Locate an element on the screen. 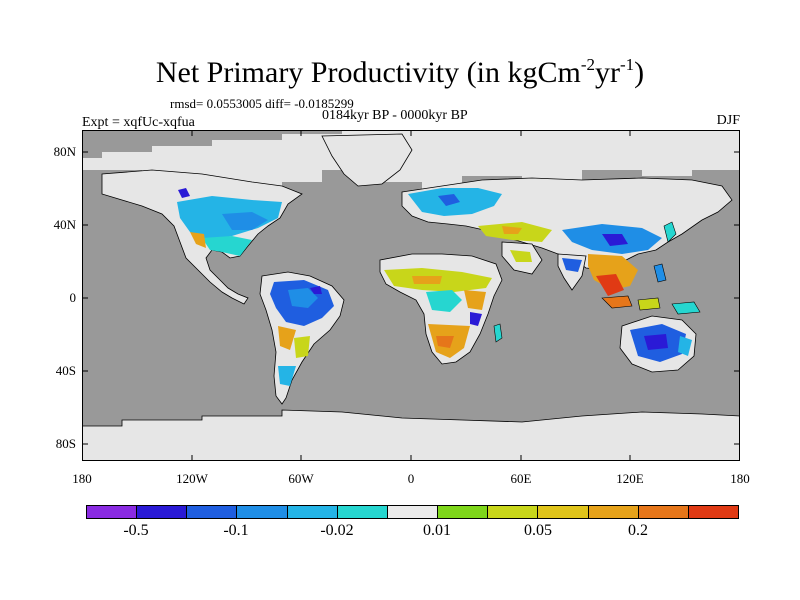 This screenshot has height=600, width=800. rmsd-diff-stats: rmsd= 0.0553005 diff= -0.0185299 is located at coordinates (262, 103).